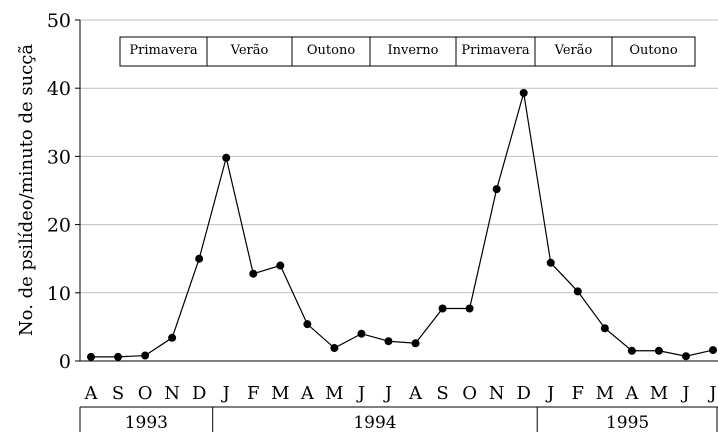  Describe the element at coordinates (146, 422) in the screenshot. I see `year-label: 1993` at that location.